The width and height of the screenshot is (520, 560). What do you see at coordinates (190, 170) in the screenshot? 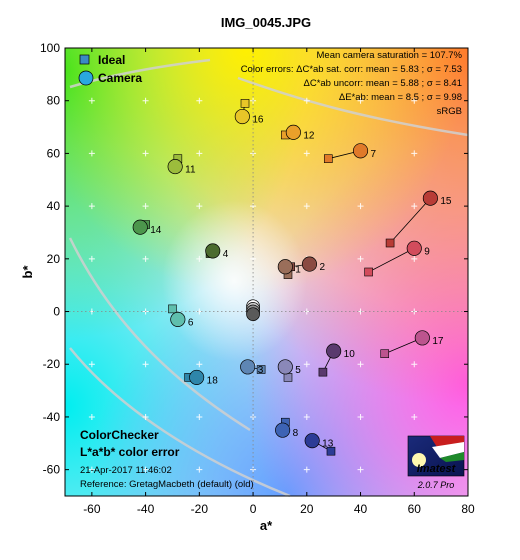
I see `patch-label: 11` at bounding box center [190, 170].